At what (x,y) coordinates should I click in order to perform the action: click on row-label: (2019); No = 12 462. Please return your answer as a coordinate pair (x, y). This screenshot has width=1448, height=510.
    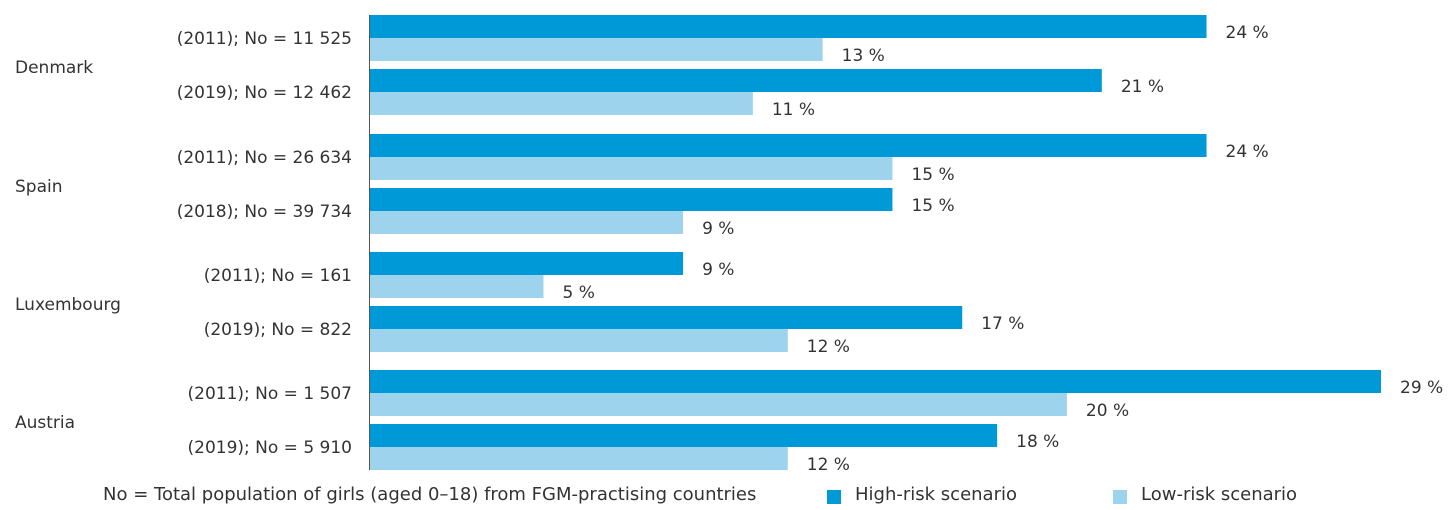
    Looking at the image, I should click on (264, 93).